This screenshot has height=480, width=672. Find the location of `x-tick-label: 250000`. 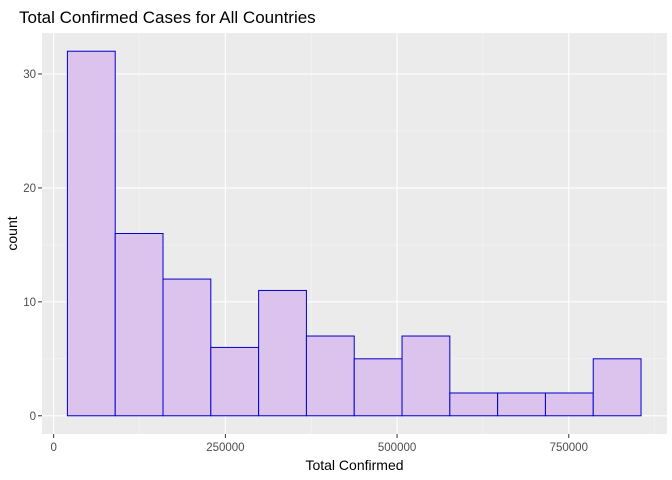

x-tick-label: 250000 is located at coordinates (225, 448).